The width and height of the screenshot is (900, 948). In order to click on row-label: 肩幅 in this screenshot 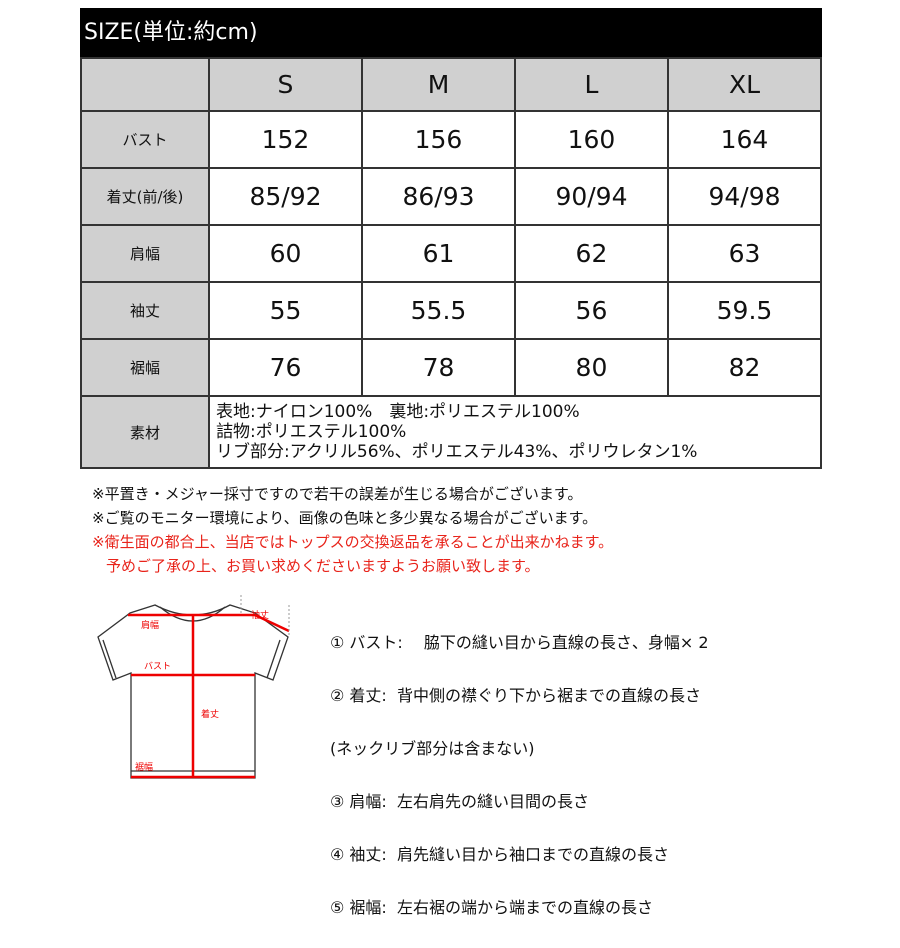, I will do `click(145, 253)`.